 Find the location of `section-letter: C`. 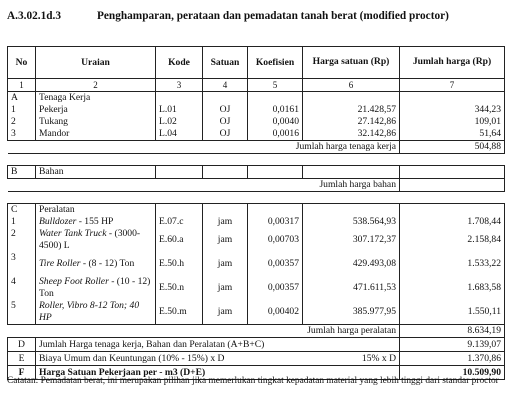

section-letter: C is located at coordinates (22, 210).